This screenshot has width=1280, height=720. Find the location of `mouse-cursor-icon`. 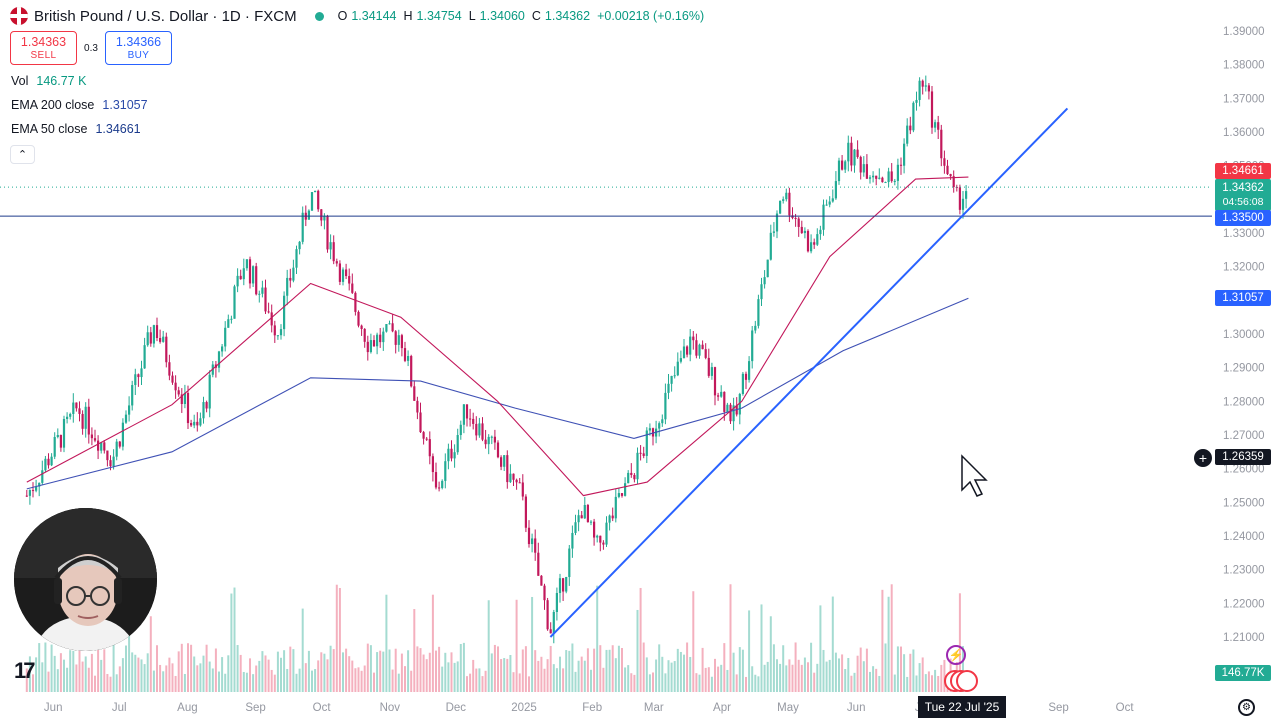

mouse-cursor-icon is located at coordinates (974, 475).